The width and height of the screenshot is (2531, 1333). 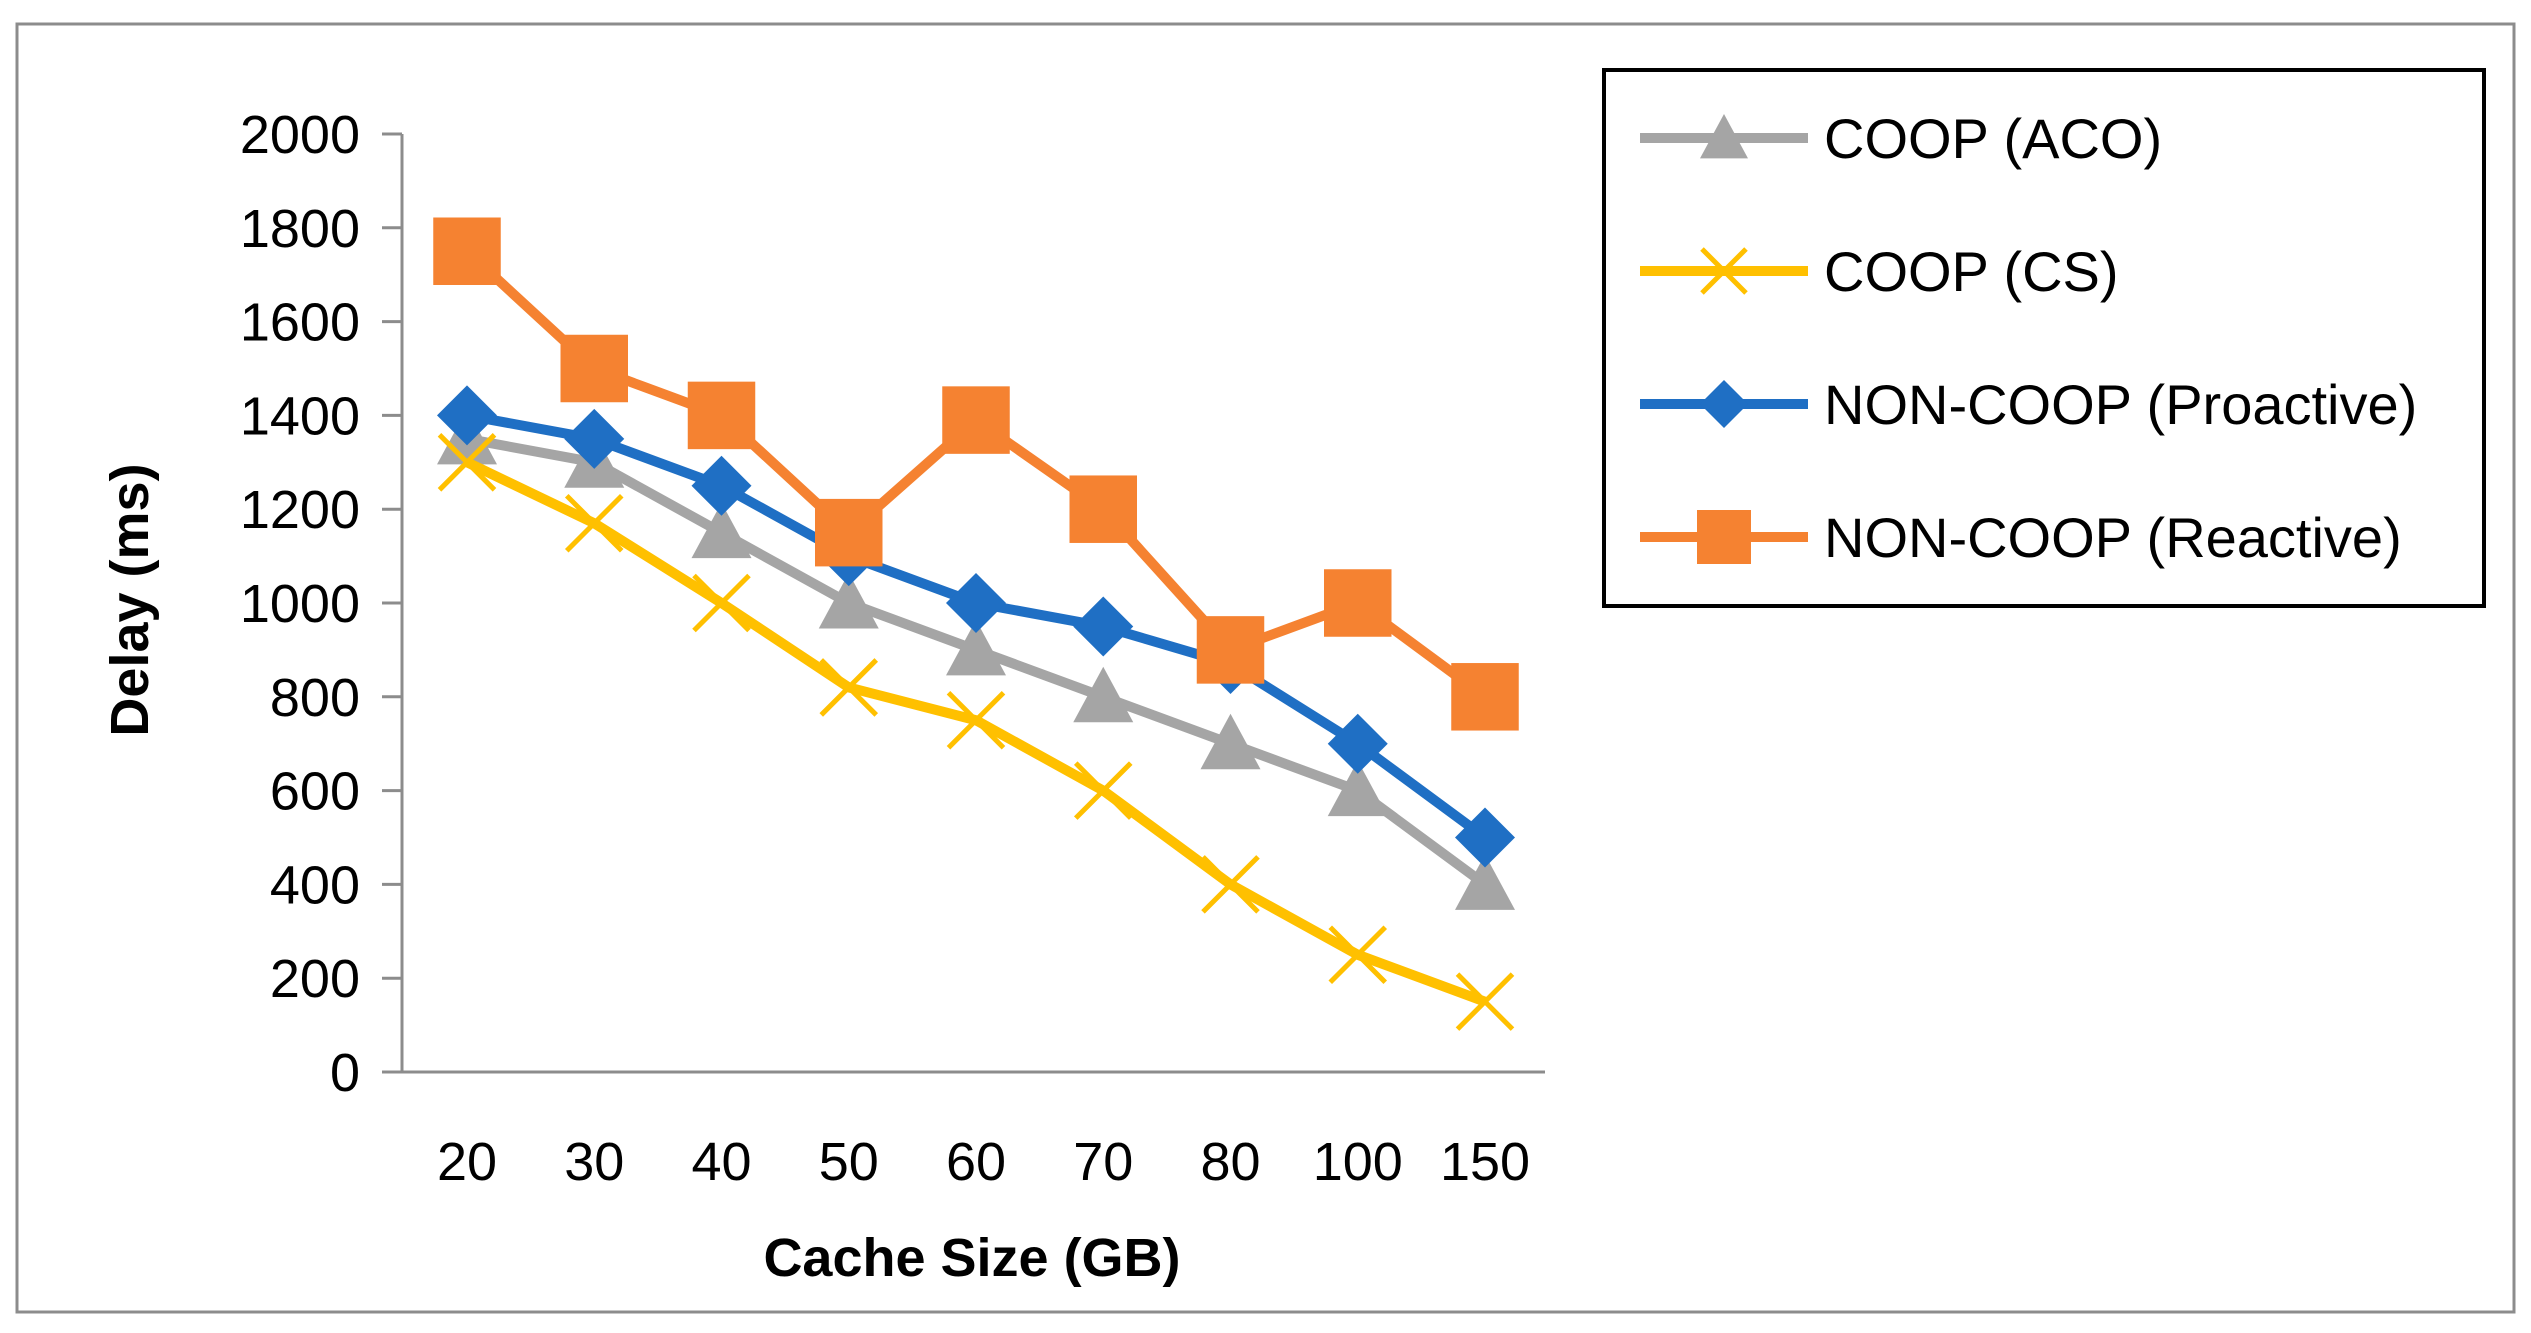 I want to click on x-tick-label: 100, so click(x=1358, y=1162).